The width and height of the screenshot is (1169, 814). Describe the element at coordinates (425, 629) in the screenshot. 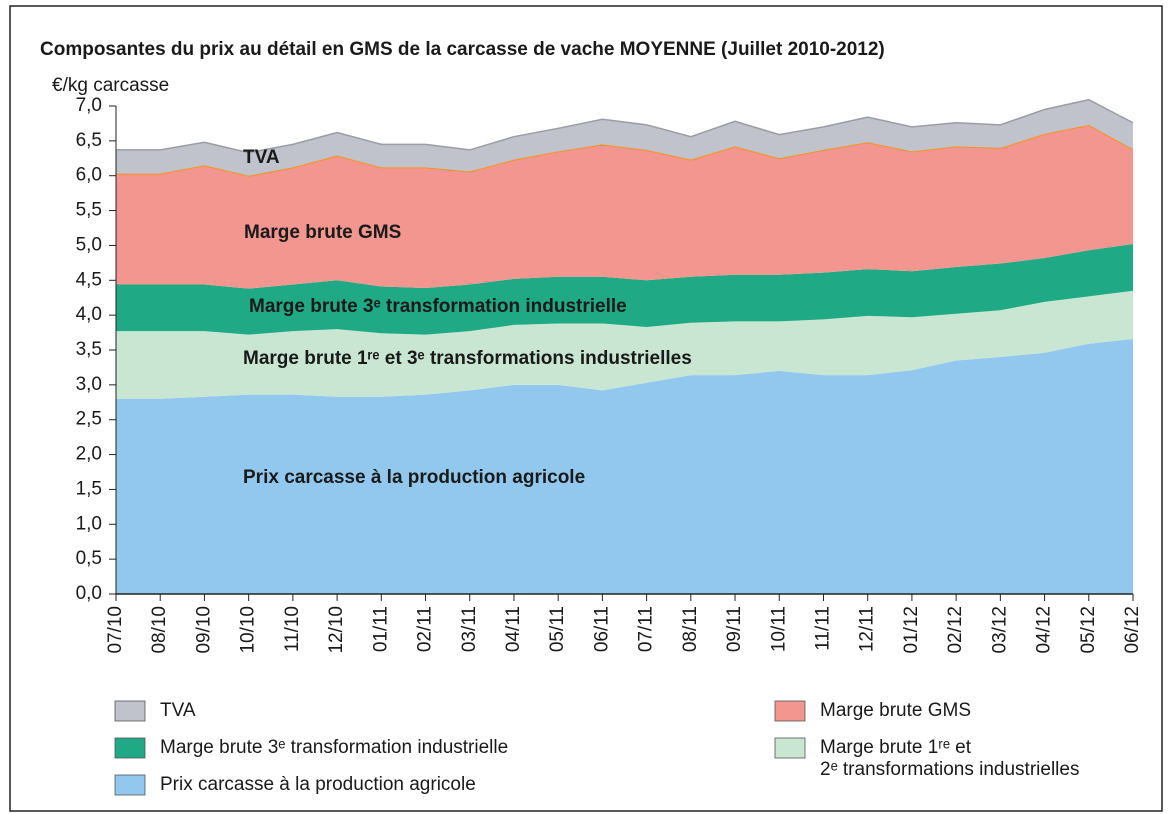

I see `x-tick-label: 02/11` at that location.